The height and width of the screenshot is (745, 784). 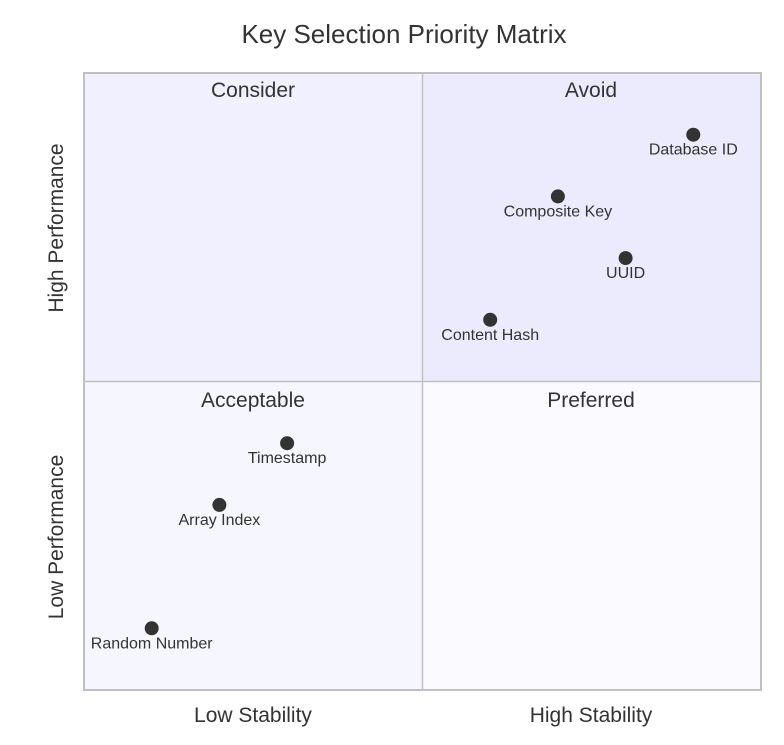 What do you see at coordinates (625, 273) in the screenshot?
I see `point-label-uuid: UUID` at bounding box center [625, 273].